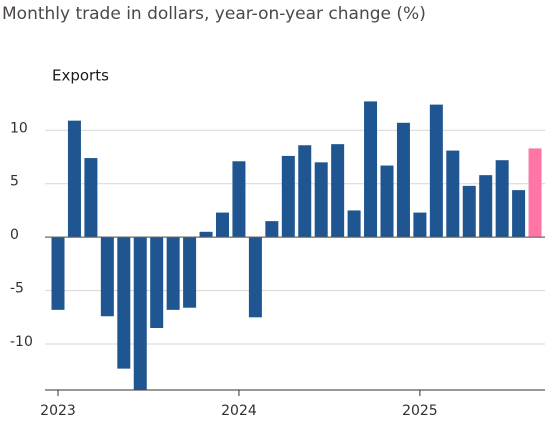  What do you see at coordinates (58, 411) in the screenshot?
I see `x-tick-label: 2023` at bounding box center [58, 411].